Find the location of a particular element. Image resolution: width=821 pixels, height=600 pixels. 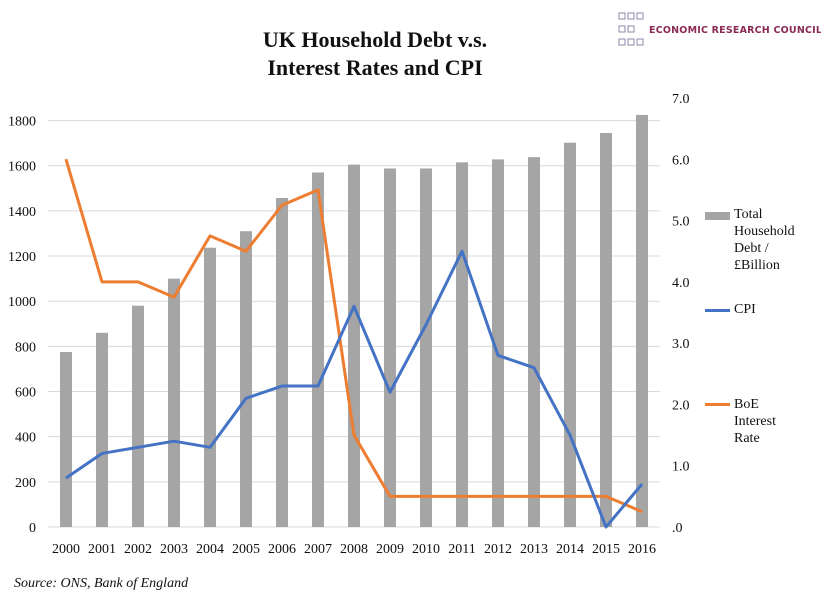

legend-label-debt: Total Household Debt /£Billion is located at coordinates (764, 240).